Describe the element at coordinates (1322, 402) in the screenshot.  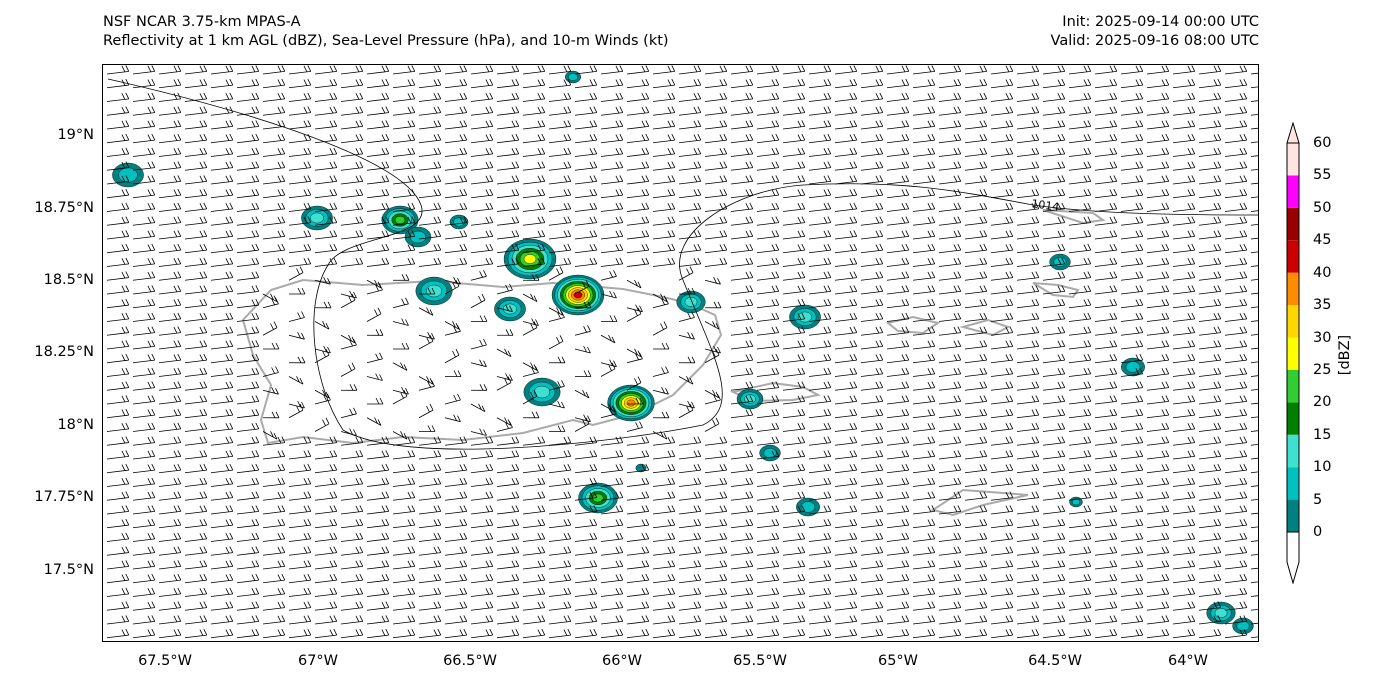
I see `colorbar-tick: 20` at that location.